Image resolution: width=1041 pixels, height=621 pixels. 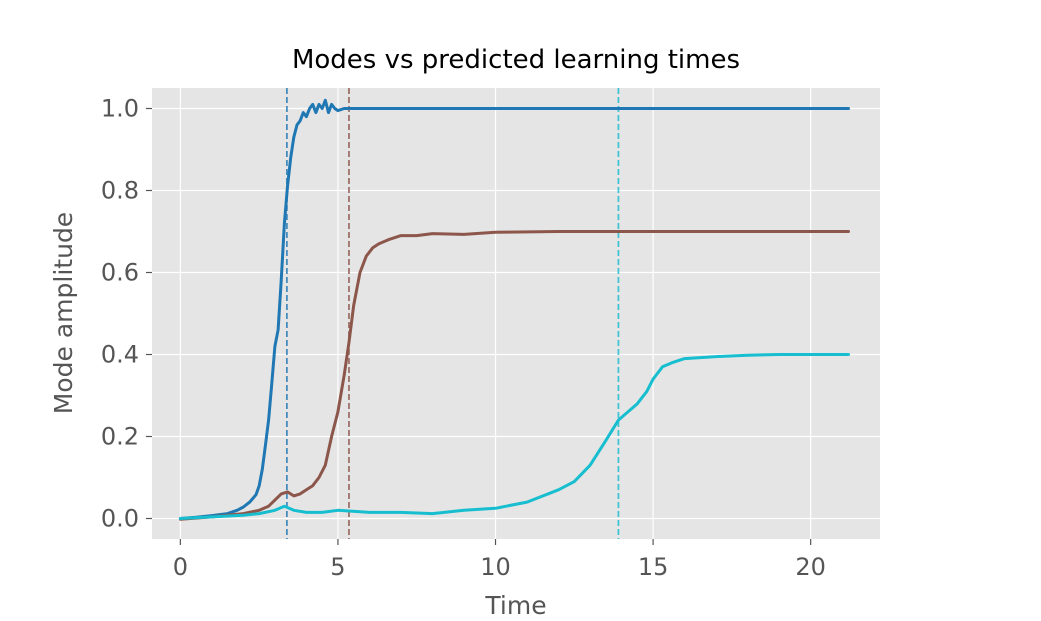 What do you see at coordinates (120, 191) in the screenshot?
I see `y-tick-label: 0.8` at bounding box center [120, 191].